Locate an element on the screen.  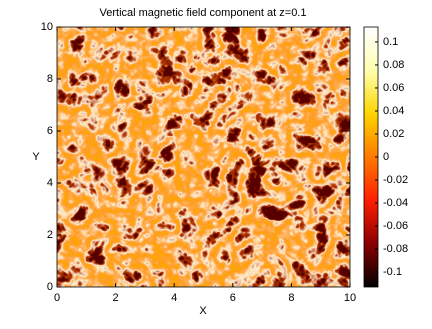
y-tick-label: 0 is located at coordinates (50, 287).